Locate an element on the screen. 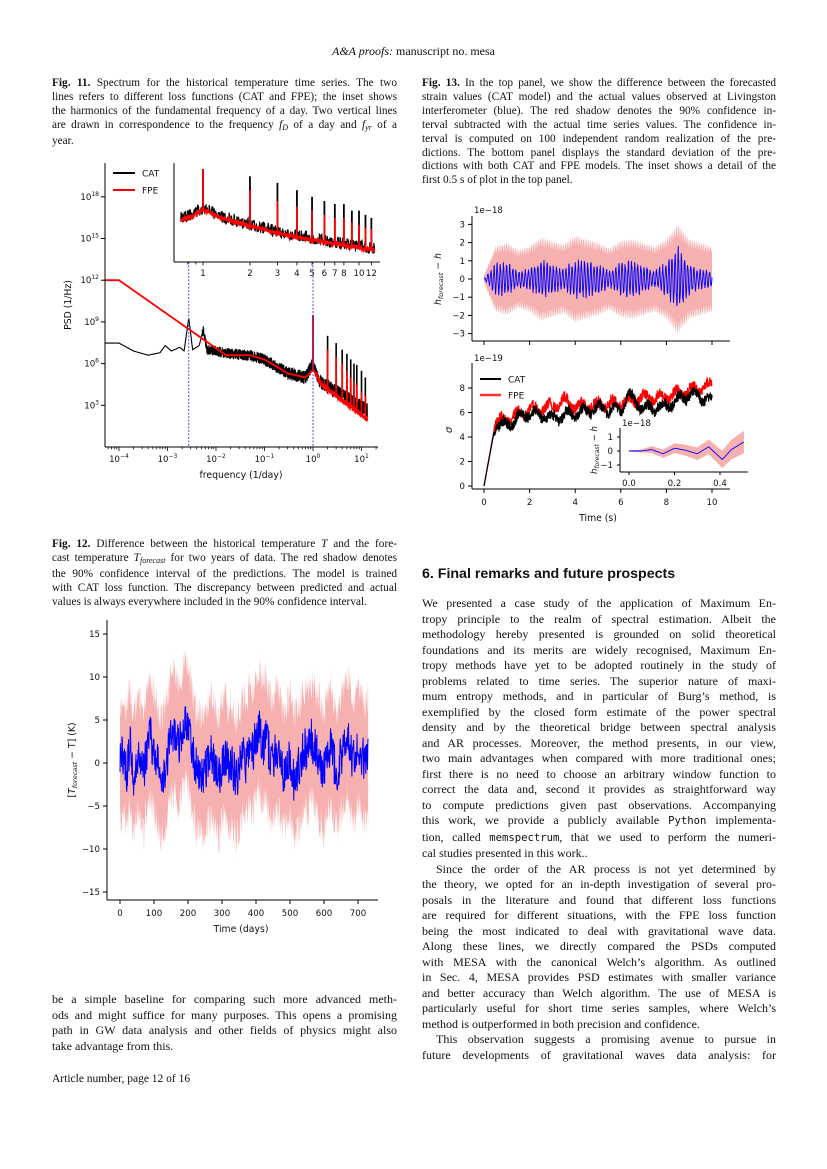 This screenshot has width=827, height=1169. y-tick-label: 1 is located at coordinates (462, 262).